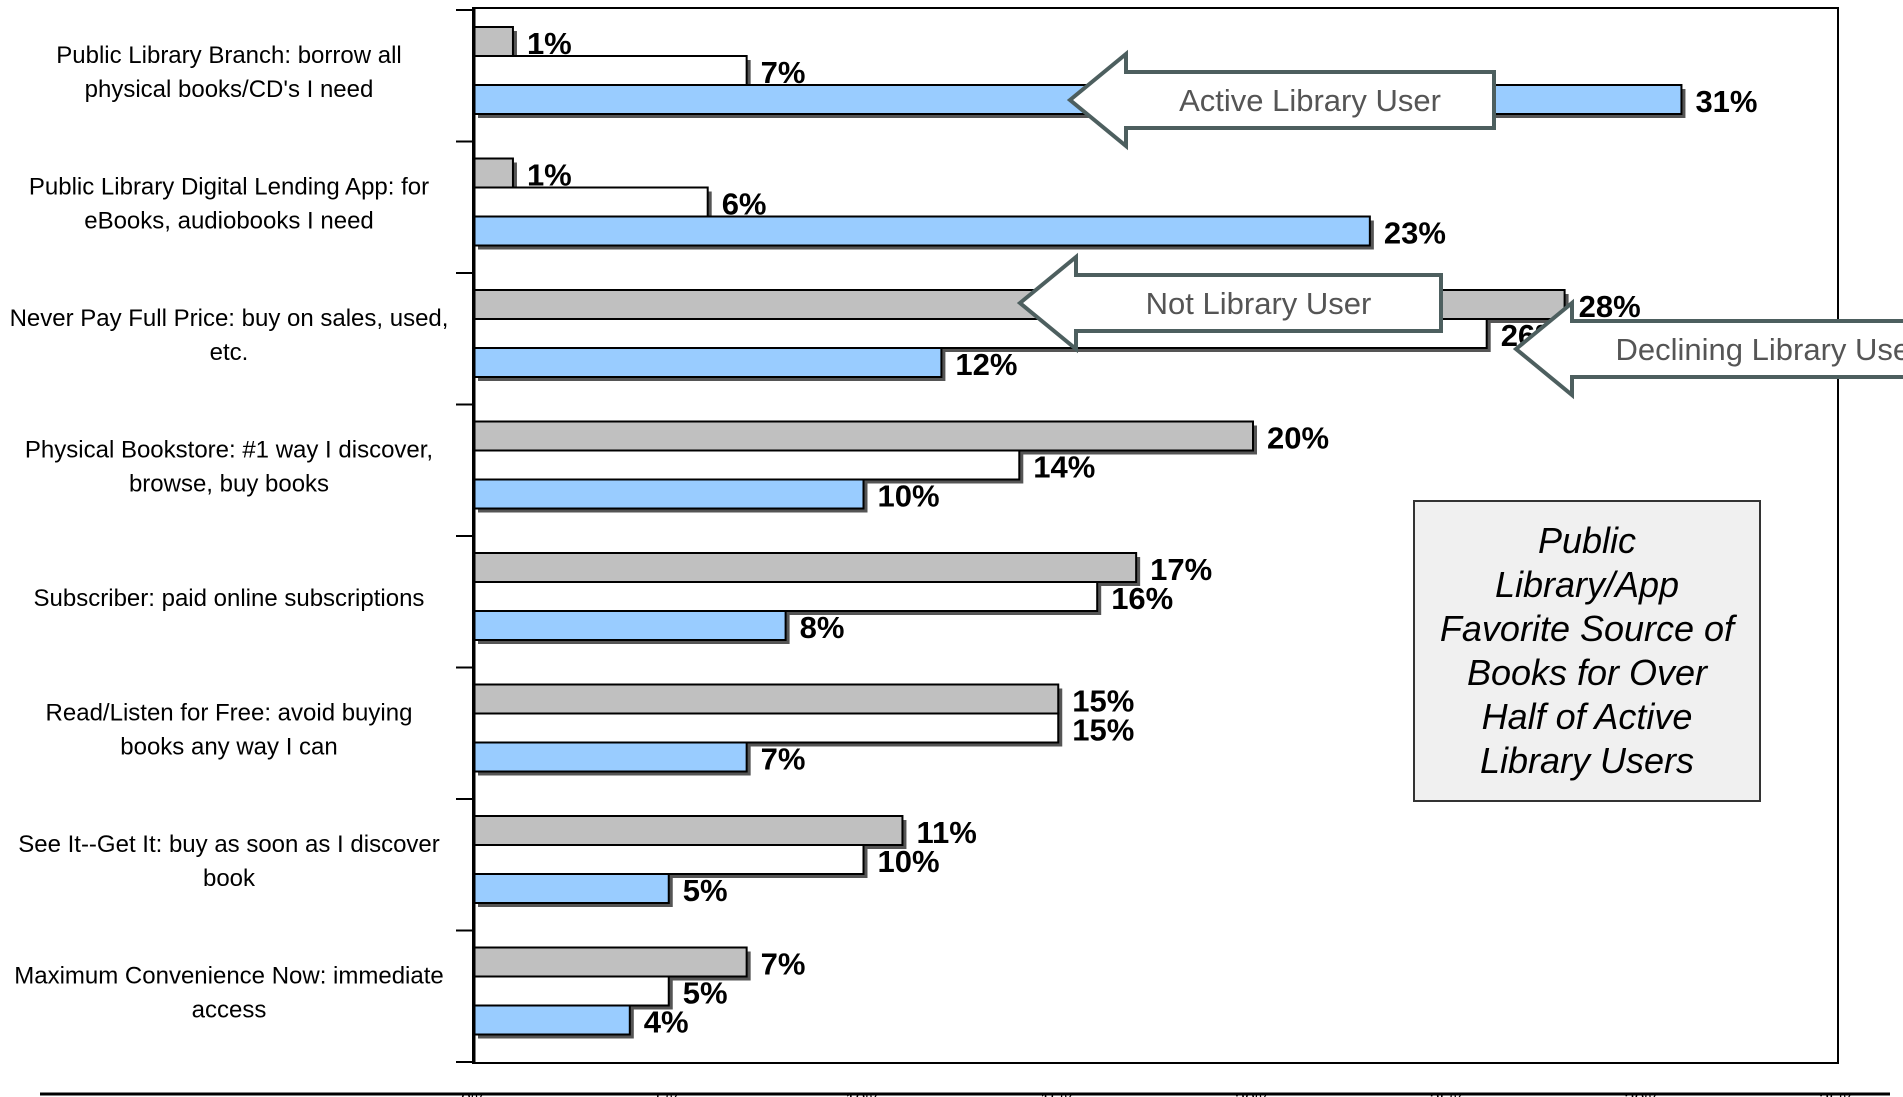  What do you see at coordinates (986, 364) in the screenshot?
I see `value-label: 12%` at bounding box center [986, 364].